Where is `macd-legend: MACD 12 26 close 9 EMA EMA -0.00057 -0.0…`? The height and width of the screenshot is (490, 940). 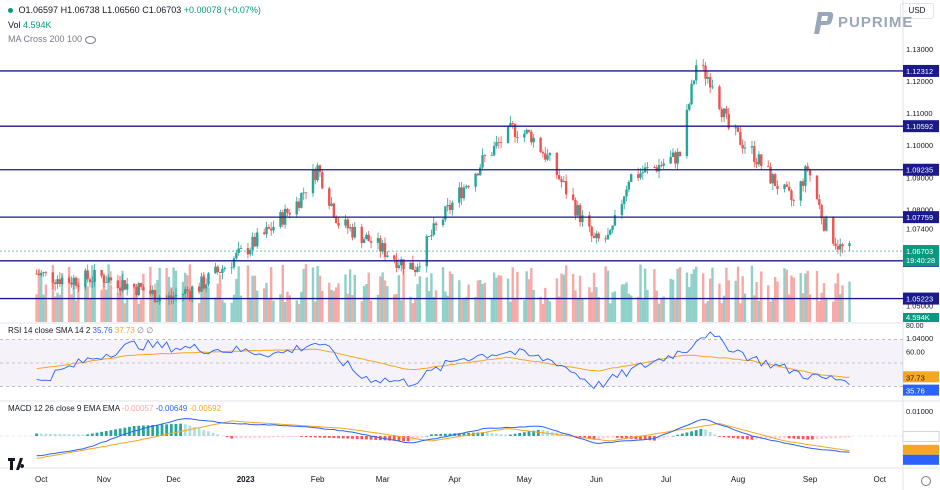 macd-legend: MACD 12 26 close 9 EMA EMA -0.00057 -0.0… is located at coordinates (114, 408).